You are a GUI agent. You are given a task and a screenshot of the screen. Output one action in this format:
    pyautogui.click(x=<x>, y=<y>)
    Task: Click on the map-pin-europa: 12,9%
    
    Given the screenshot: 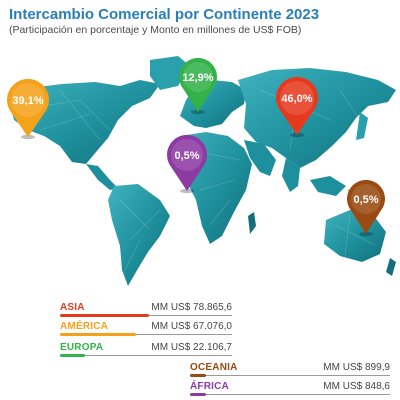 What is the action you would take?
    pyautogui.click(x=198, y=86)
    